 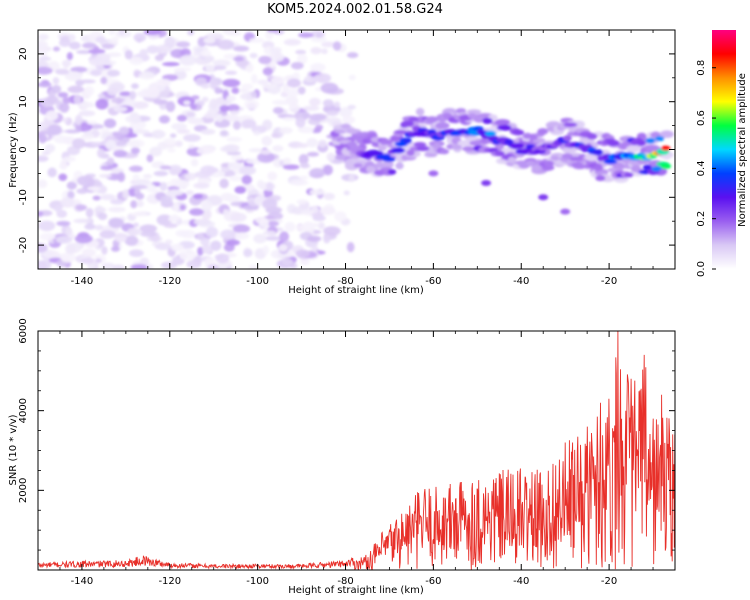 I want to click on x-tick-label: -60, so click(x=433, y=581).